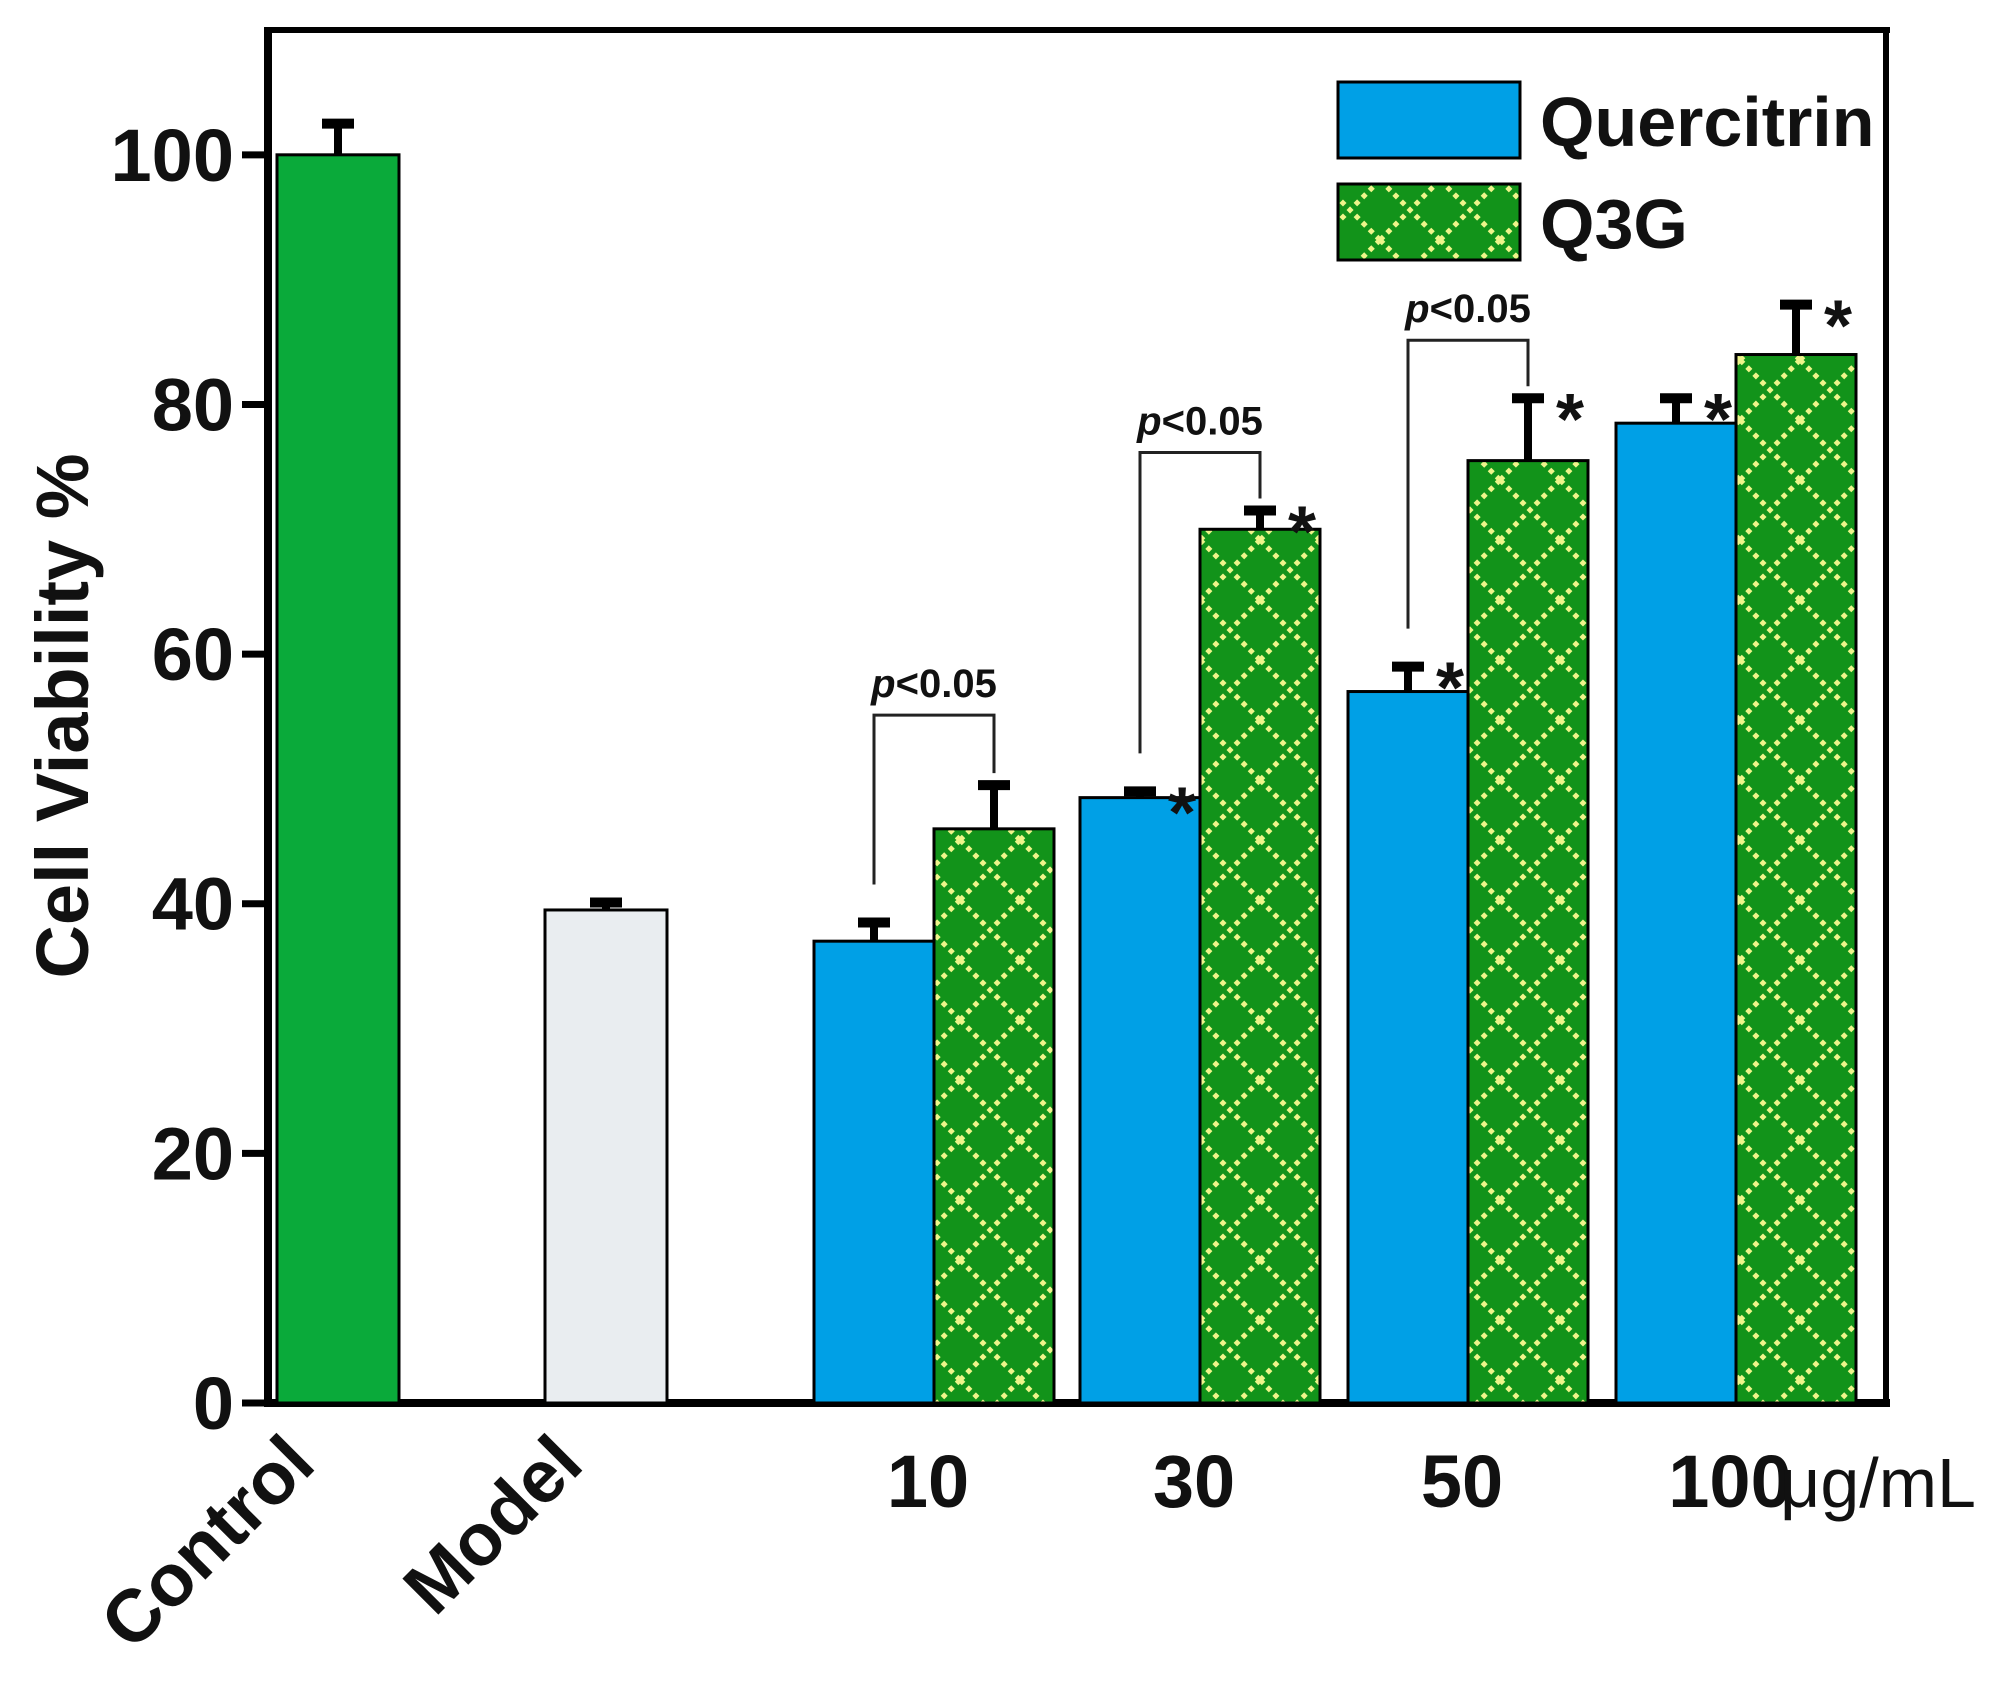  I want to click on y-tick-label: 100, so click(172, 155).